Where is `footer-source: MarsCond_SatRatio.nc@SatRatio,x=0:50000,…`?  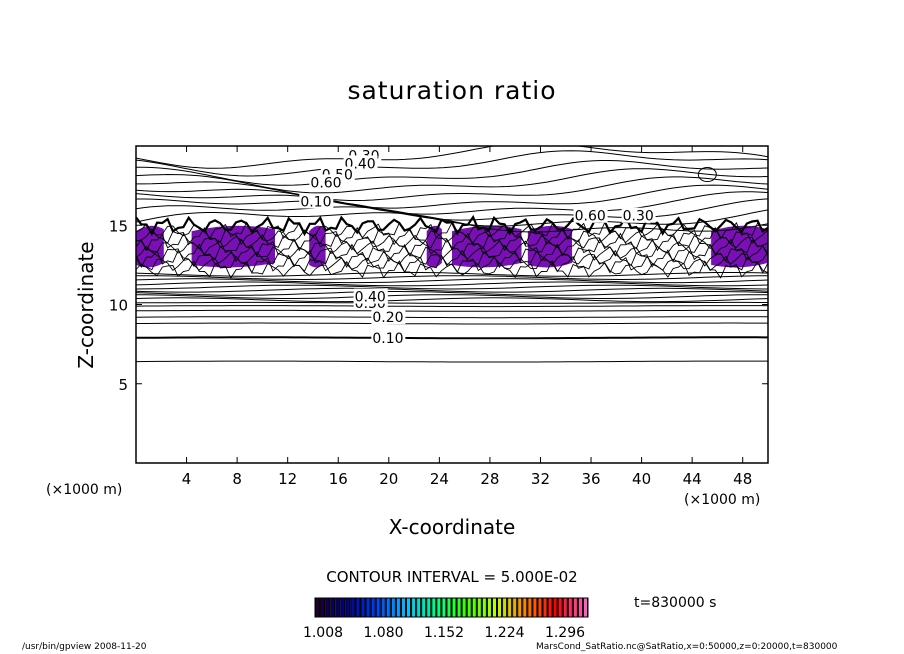 footer-source: MarsCond_SatRatio.nc@SatRatio,x=0:50000,… is located at coordinates (687, 647).